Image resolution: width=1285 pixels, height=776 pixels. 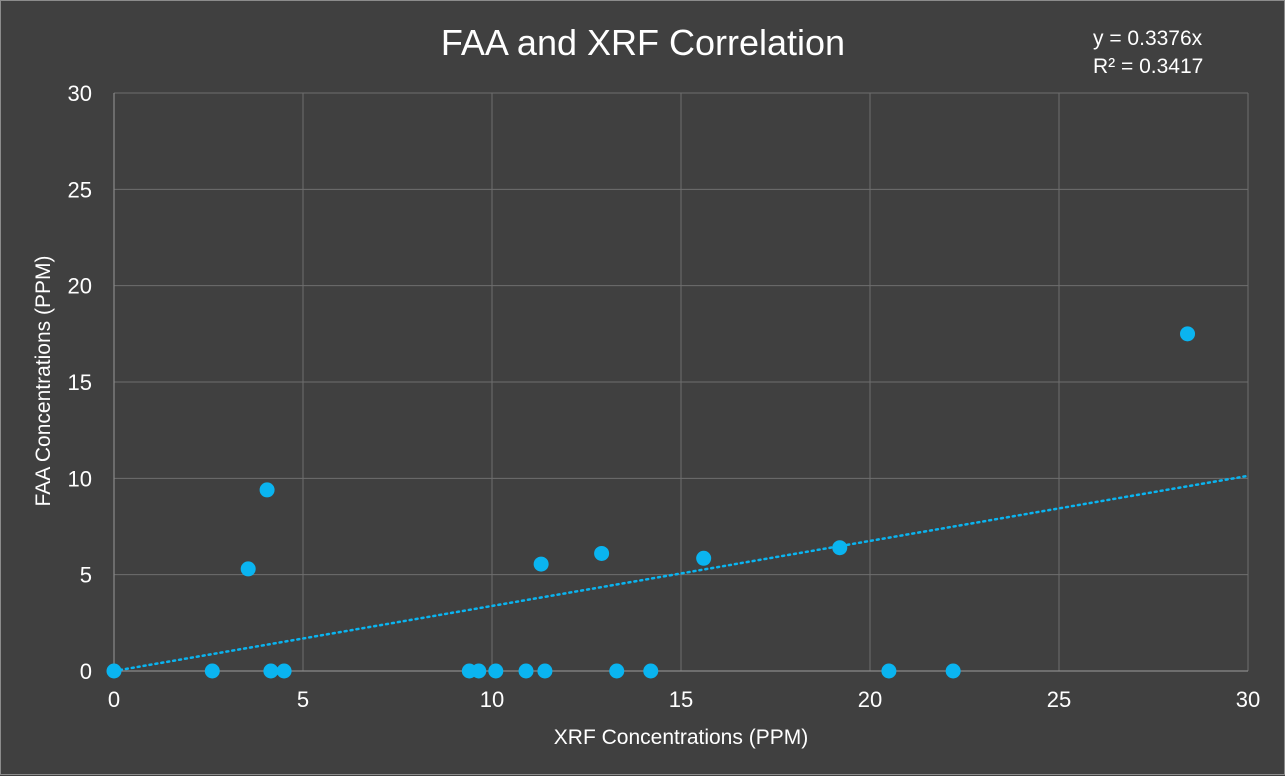 What do you see at coordinates (492, 699) in the screenshot?
I see `x-tick-label: 10` at bounding box center [492, 699].